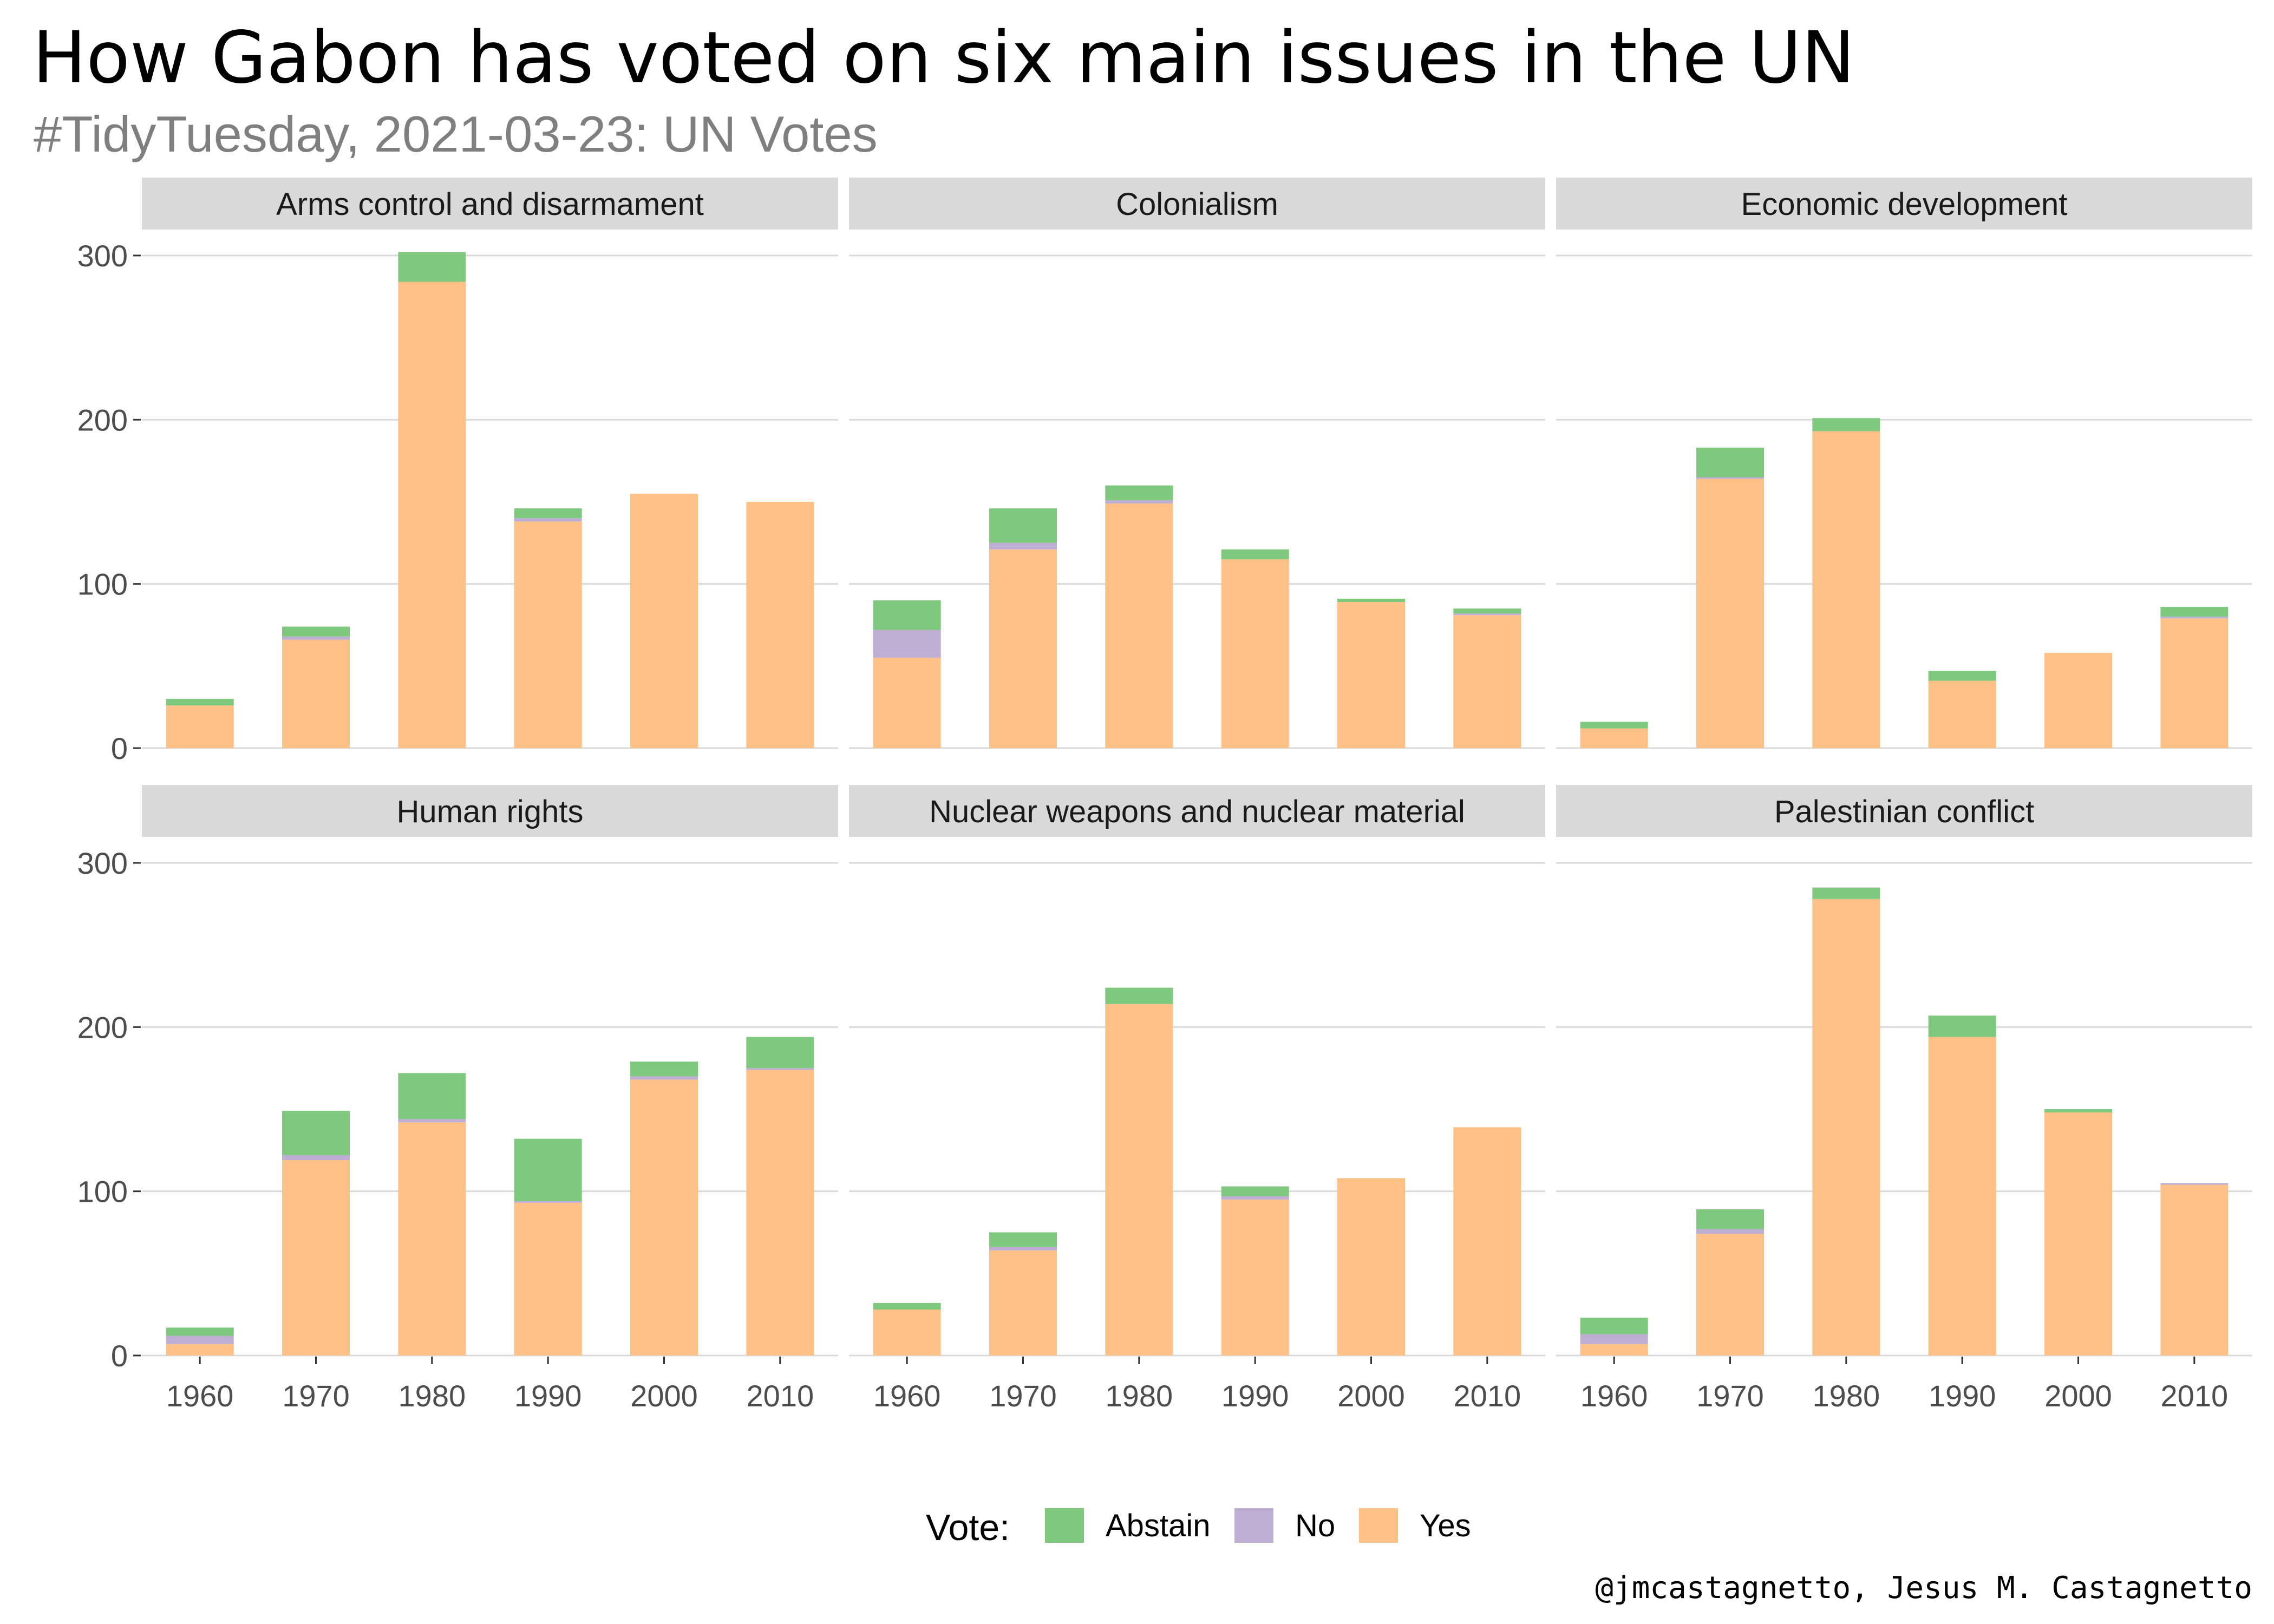 This screenshot has height=1624, width=2274. I want to click on legend: Vote: Abstain No Yes, so click(1199, 1527).